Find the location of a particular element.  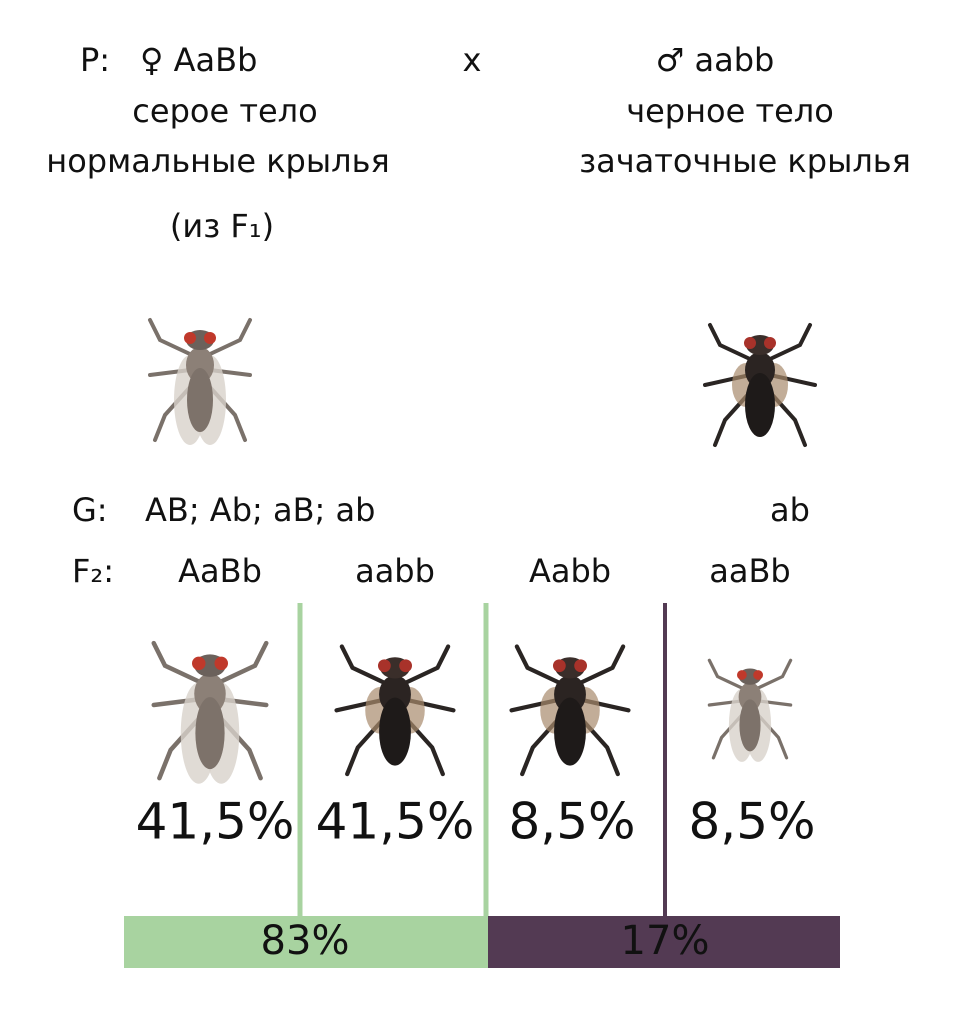

summary-label: 83% is located at coordinates (305, 941).